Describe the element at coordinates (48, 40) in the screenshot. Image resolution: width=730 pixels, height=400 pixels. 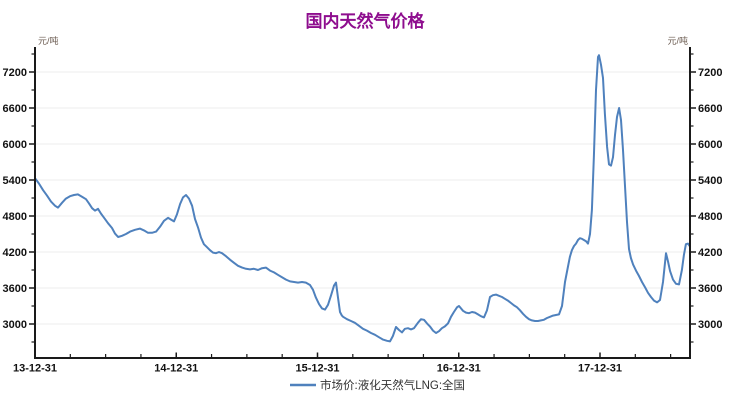
I see `y-unit-label-left: 元/吨` at that location.